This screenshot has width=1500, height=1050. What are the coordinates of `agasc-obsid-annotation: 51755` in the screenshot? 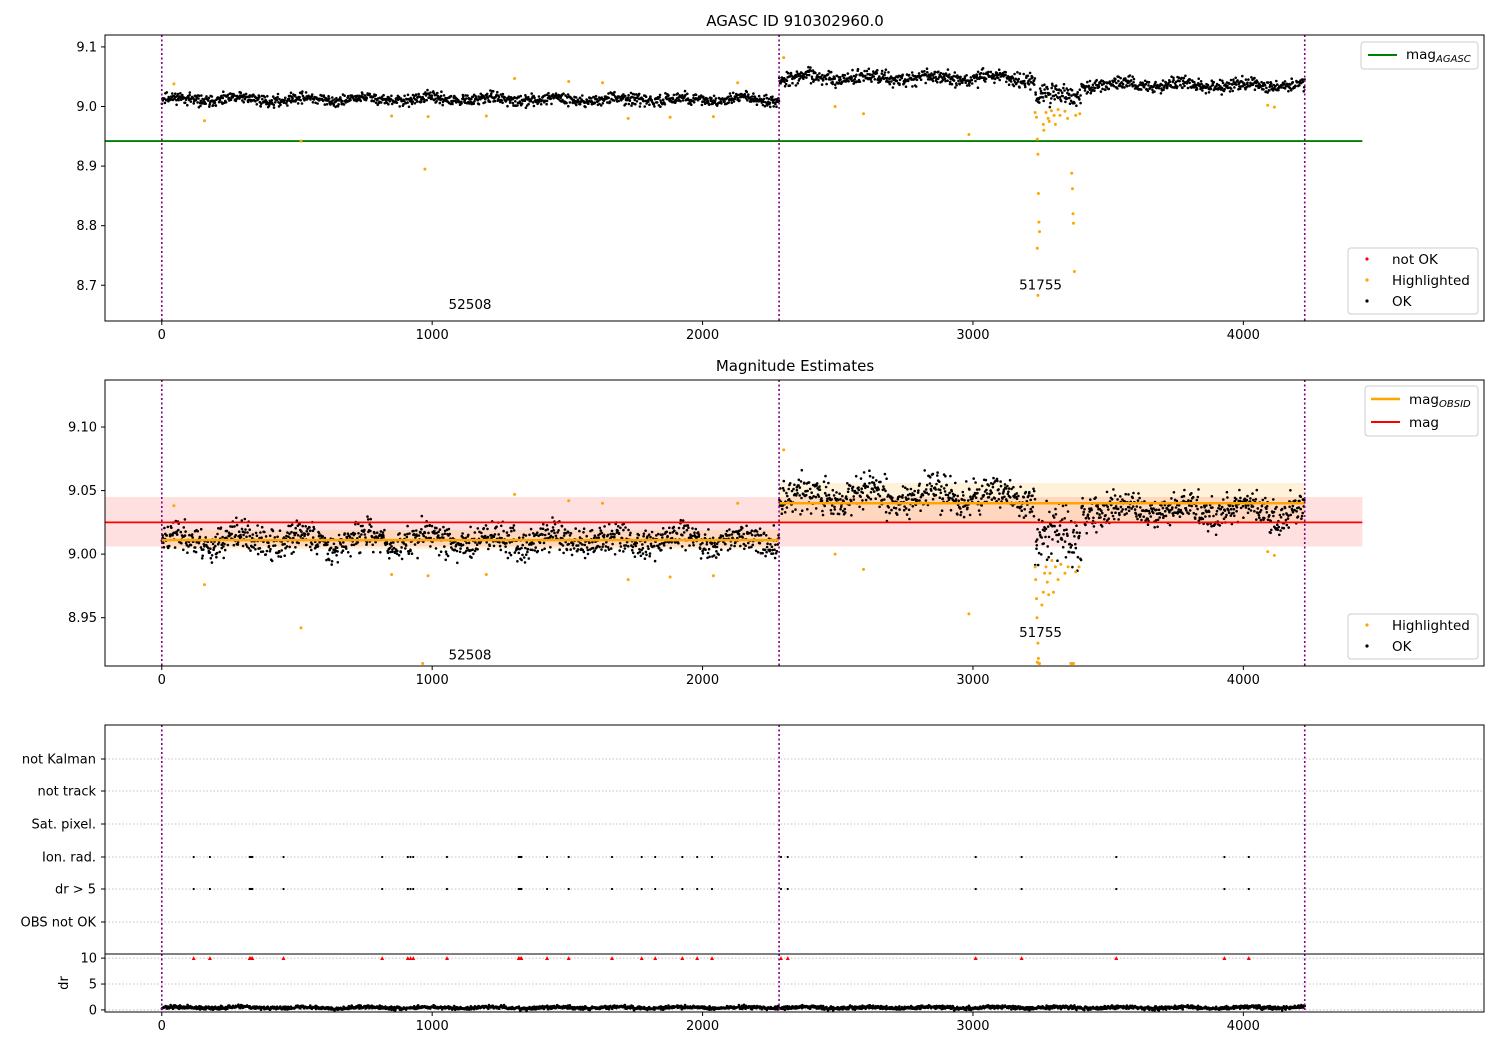 It's located at (1040, 285).